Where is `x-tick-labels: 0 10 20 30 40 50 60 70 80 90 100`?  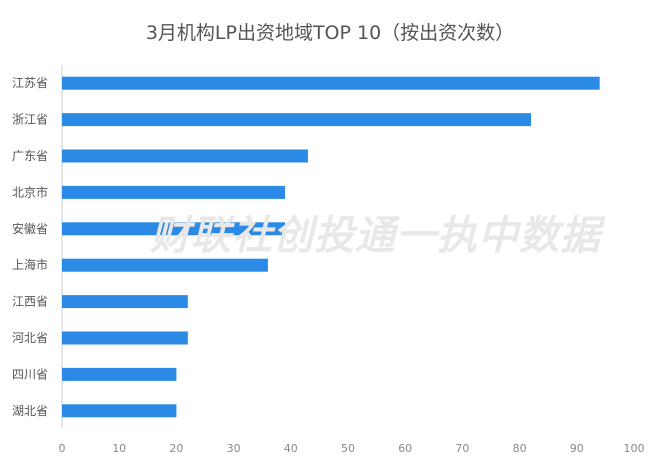 x-tick-labels: 0 10 20 30 40 50 60 70 80 90 100 is located at coordinates (352, 448).